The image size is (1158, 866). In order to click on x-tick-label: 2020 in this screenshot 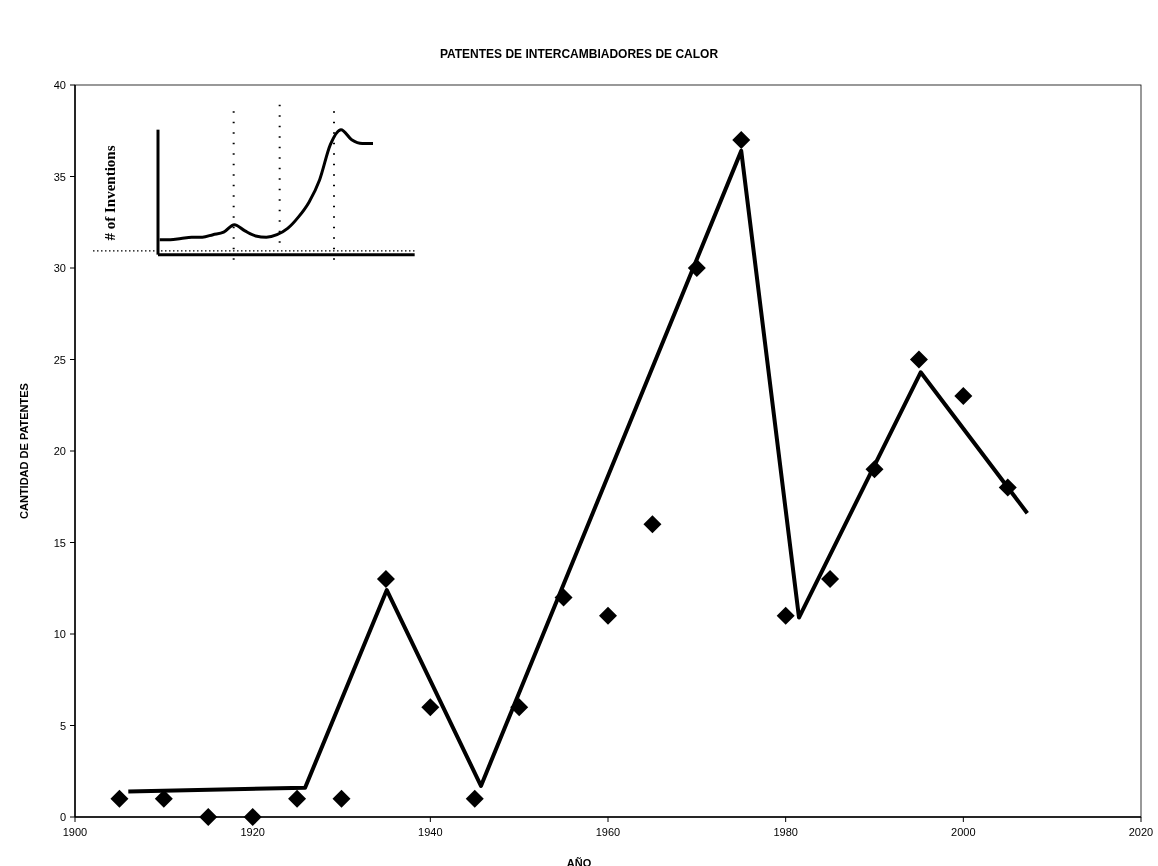, I will do `click(1141, 832)`.